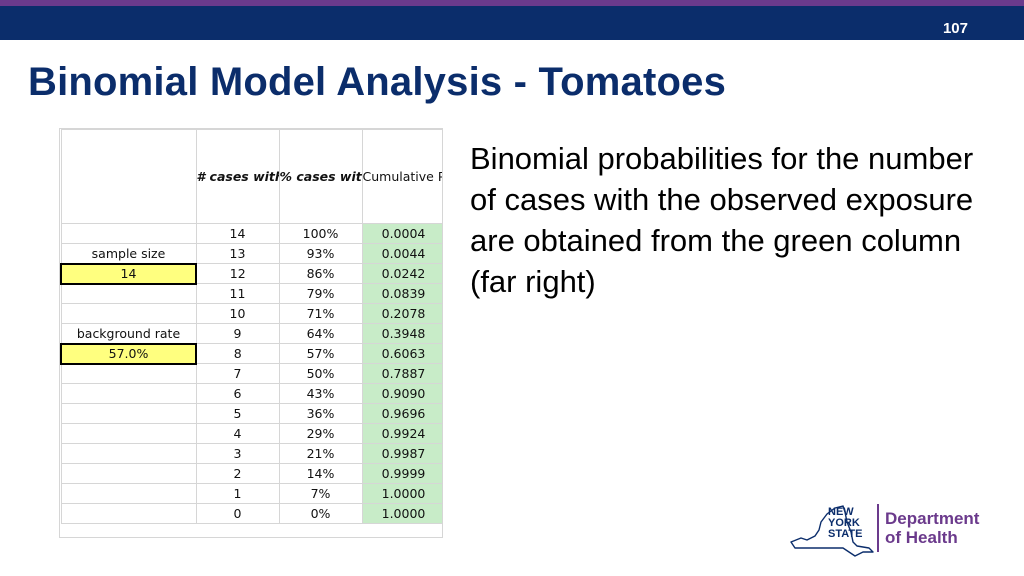 This screenshot has width=1024, height=576. Describe the element at coordinates (401, 176) in the screenshot. I see `header-cumulative: Cumulative Probability` at that location.